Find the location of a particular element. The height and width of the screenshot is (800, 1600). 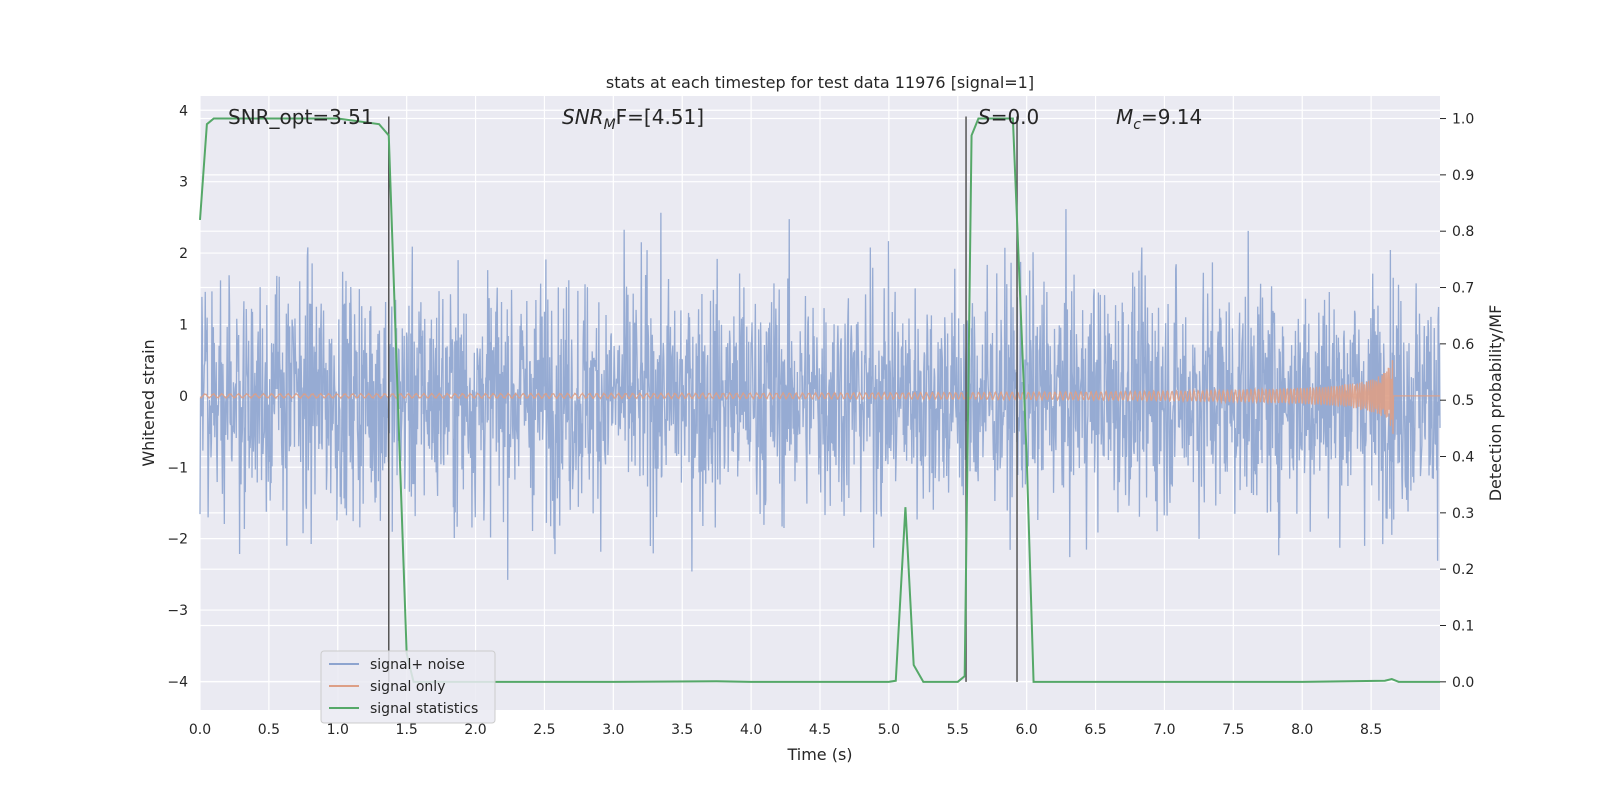

annotation-snr-mf: SNRMF=[4.51] is located at coordinates (633, 119).